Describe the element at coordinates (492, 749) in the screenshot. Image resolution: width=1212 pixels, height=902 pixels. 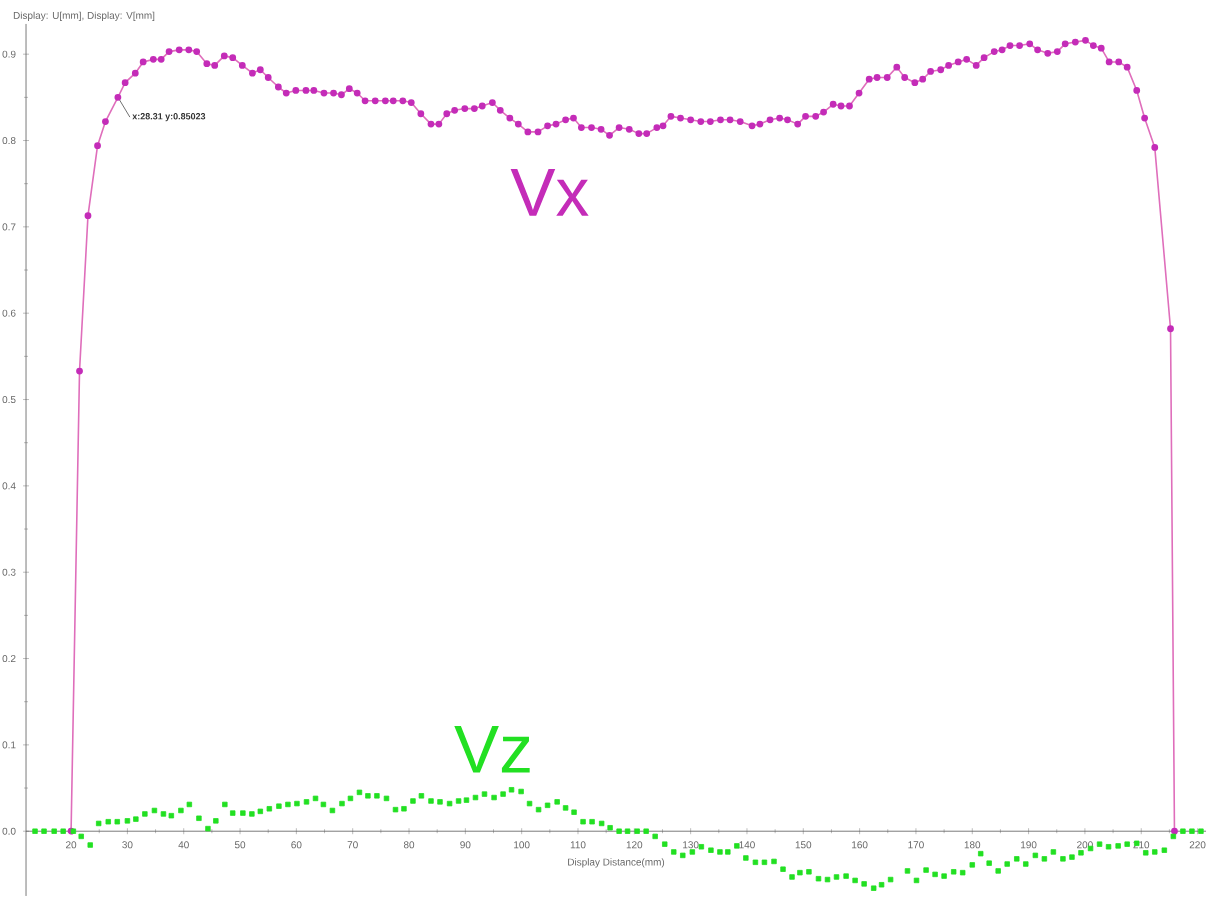
I see `series-label: Vz` at that location.